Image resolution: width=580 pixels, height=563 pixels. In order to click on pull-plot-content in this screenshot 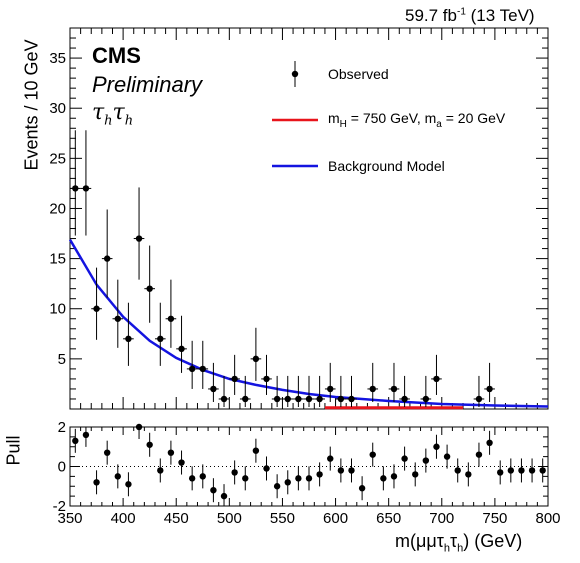, I will do `click(309, 464)`.